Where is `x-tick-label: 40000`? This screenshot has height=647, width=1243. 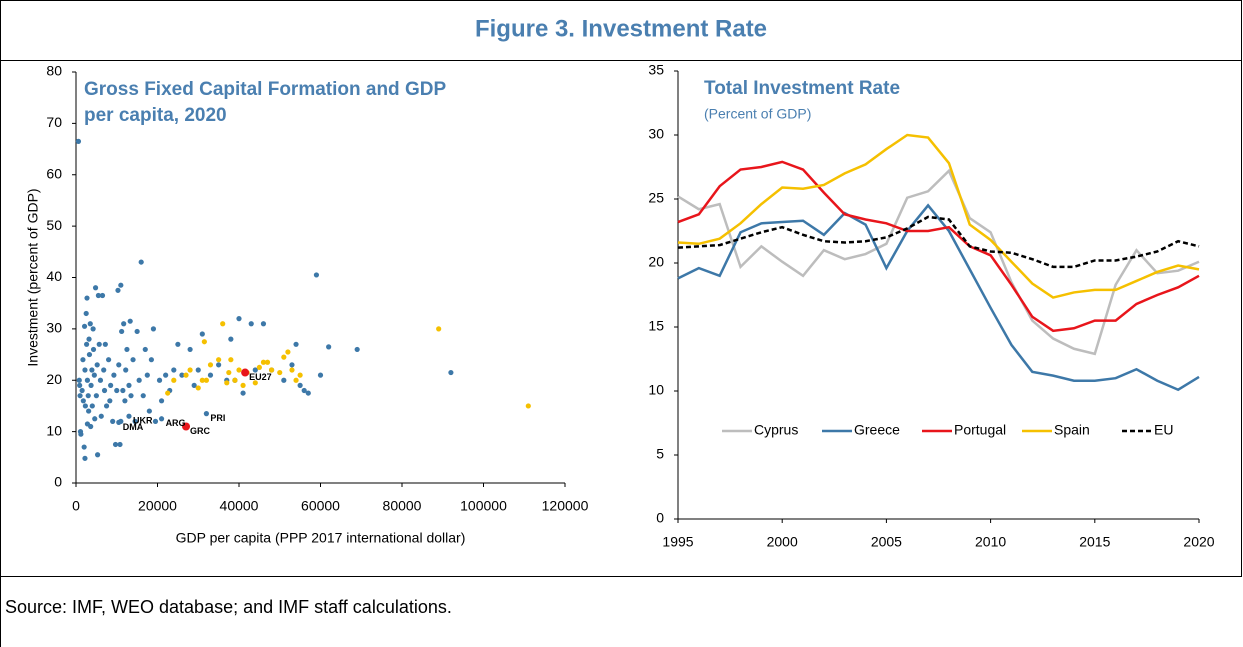
x-tick-label: 40000 is located at coordinates (239, 506).